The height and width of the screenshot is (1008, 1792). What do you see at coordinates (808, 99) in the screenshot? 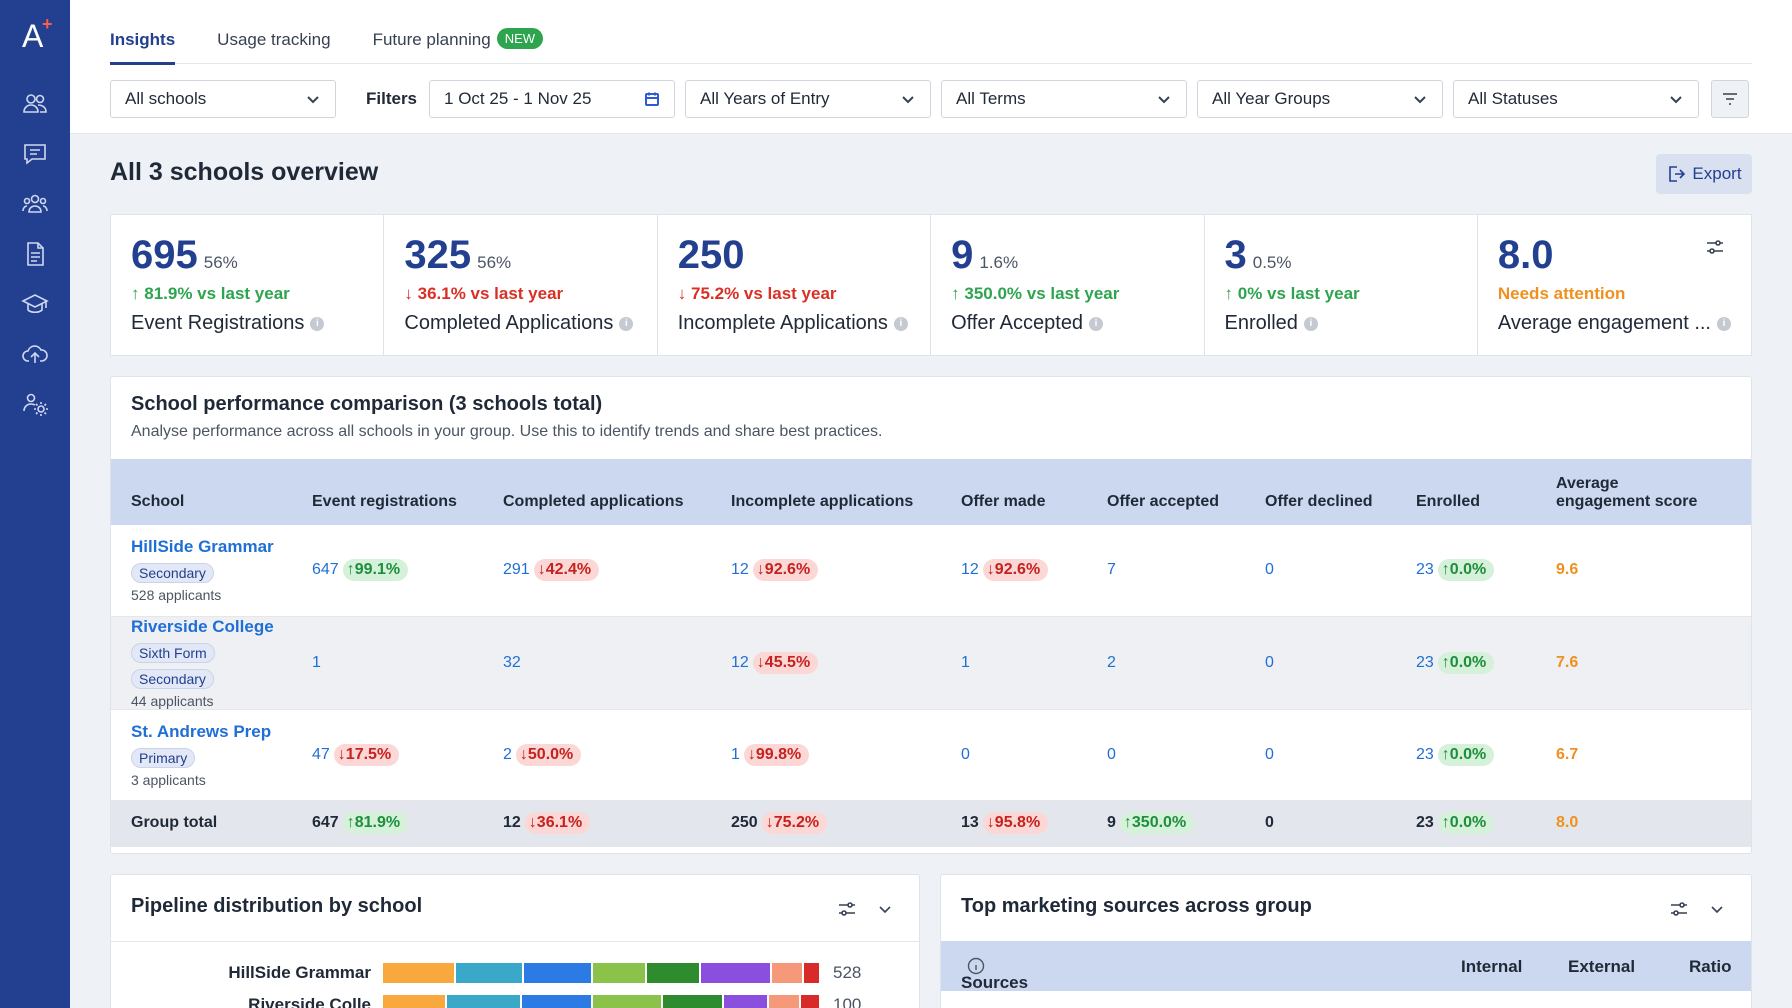
I see `years-of-entry-select: All Years of Entry` at bounding box center [808, 99].